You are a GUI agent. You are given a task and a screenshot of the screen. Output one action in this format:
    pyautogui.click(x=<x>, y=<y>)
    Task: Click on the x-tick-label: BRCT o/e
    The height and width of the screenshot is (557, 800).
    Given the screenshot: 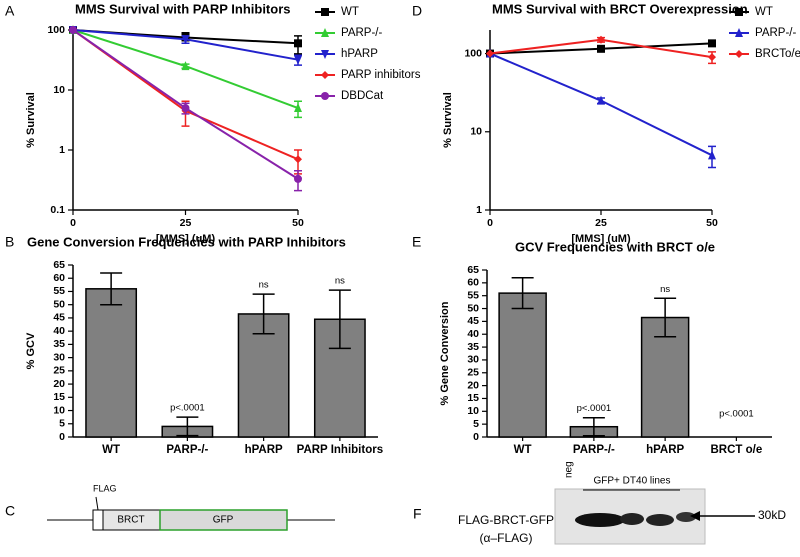 What is the action you would take?
    pyautogui.click(x=737, y=450)
    